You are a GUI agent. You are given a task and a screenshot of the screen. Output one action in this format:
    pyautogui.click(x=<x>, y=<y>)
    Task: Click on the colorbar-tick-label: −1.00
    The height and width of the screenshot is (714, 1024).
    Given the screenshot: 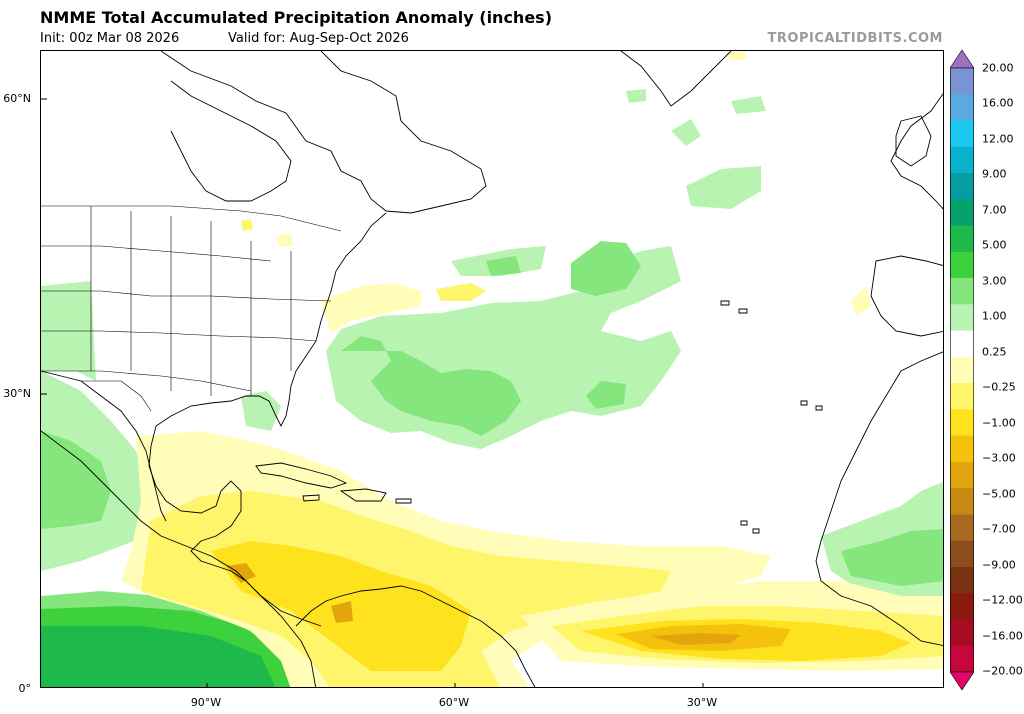 What is the action you would take?
    pyautogui.click(x=999, y=423)
    